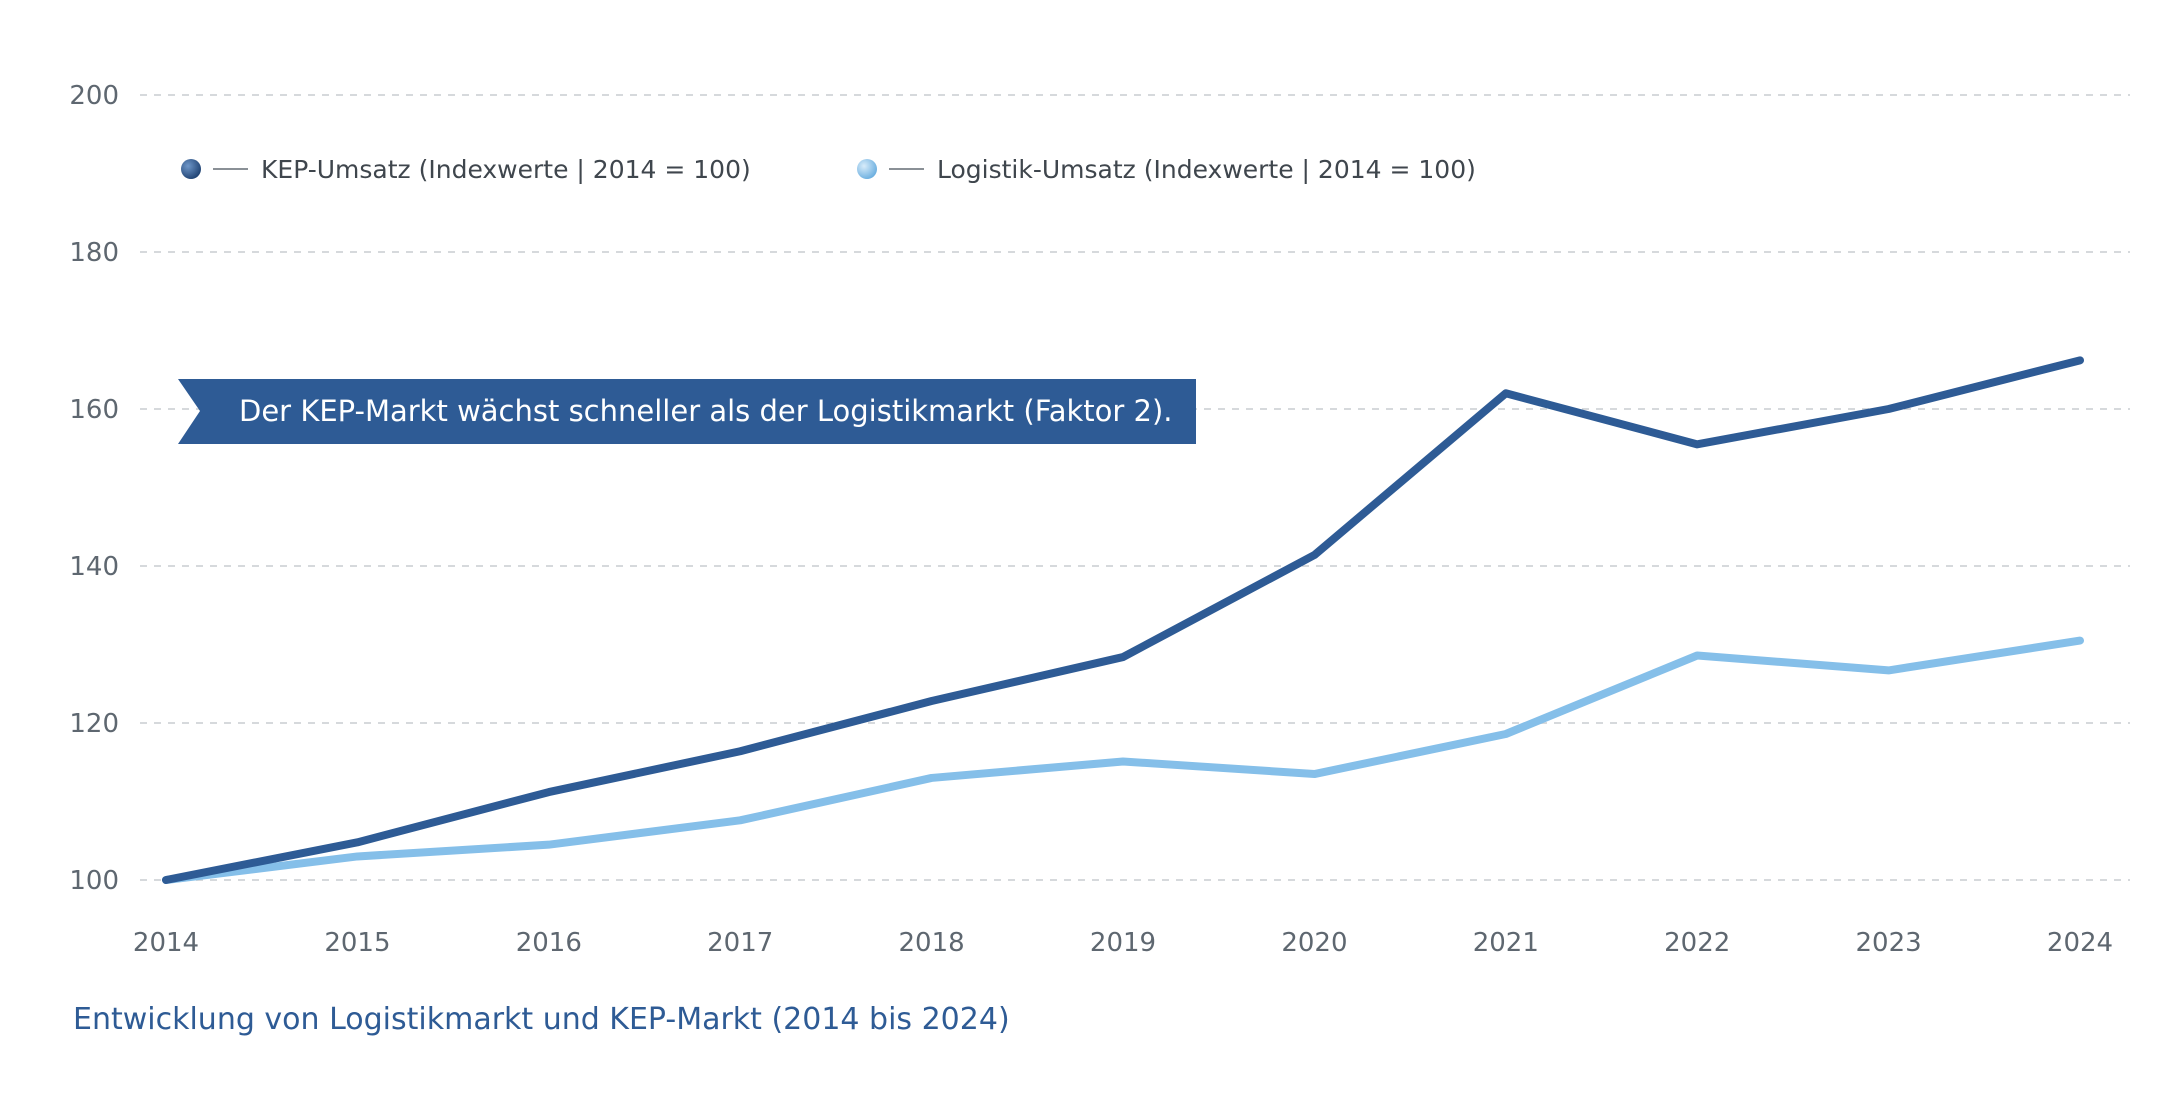 Image resolution: width=2180 pixels, height=1115 pixels. I want to click on data-point-kep-2015, so click(357, 842).